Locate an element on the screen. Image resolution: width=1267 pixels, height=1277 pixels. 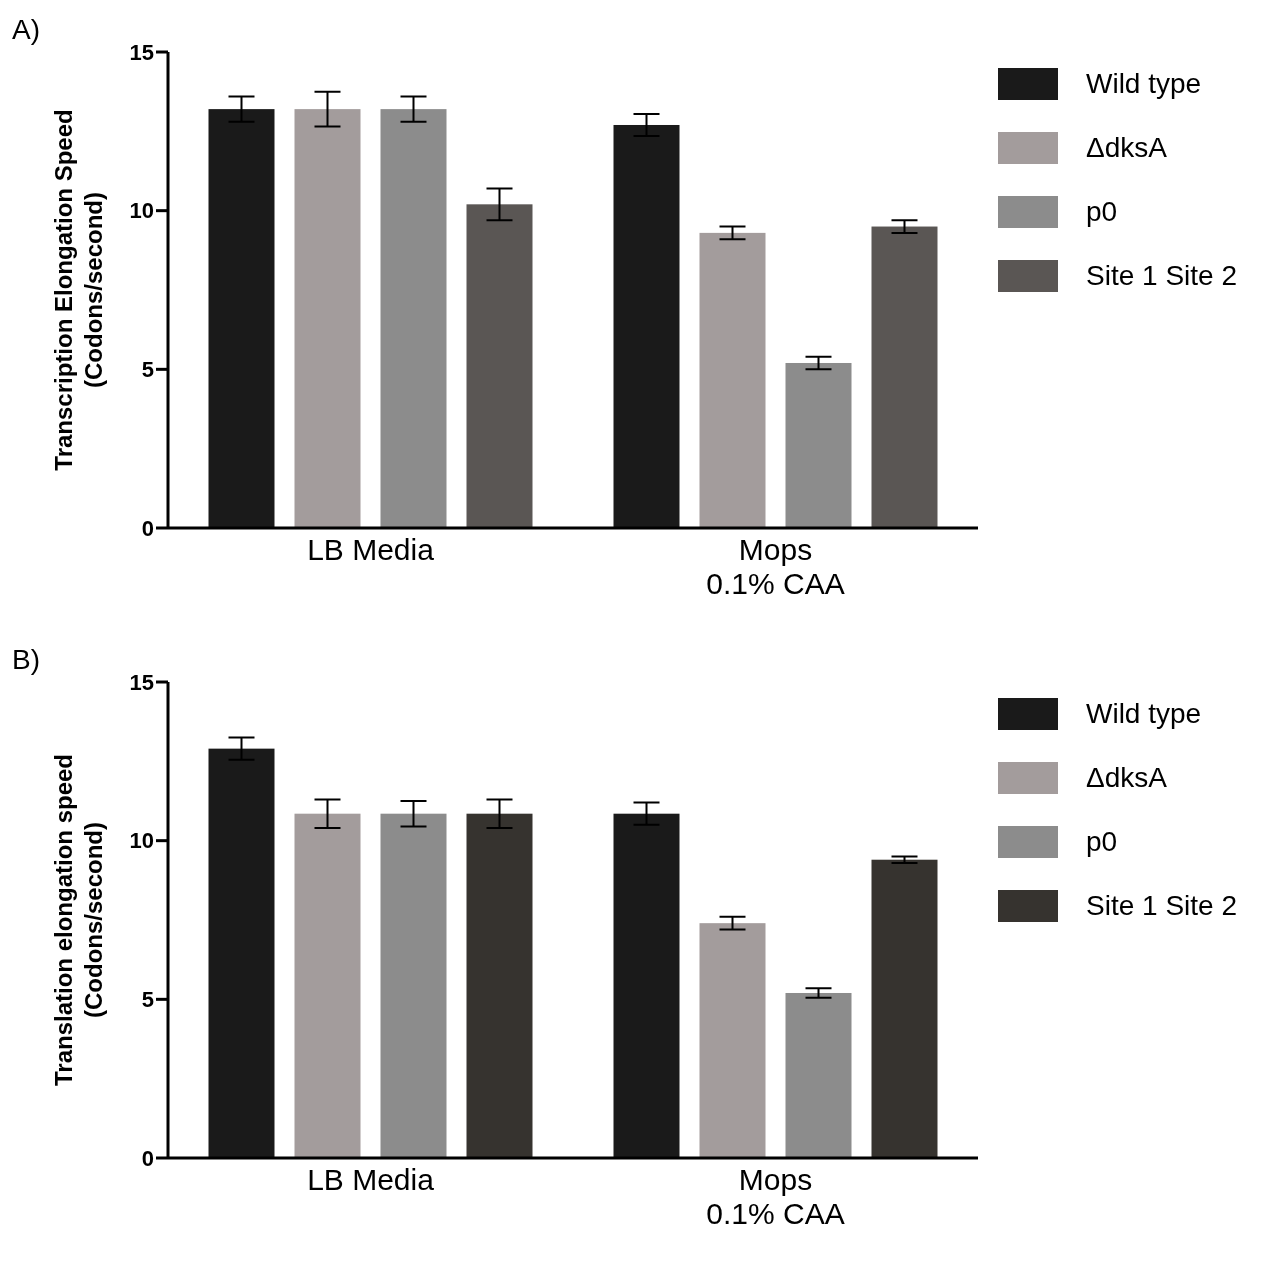
text: B) is located at coordinates (26, 660).